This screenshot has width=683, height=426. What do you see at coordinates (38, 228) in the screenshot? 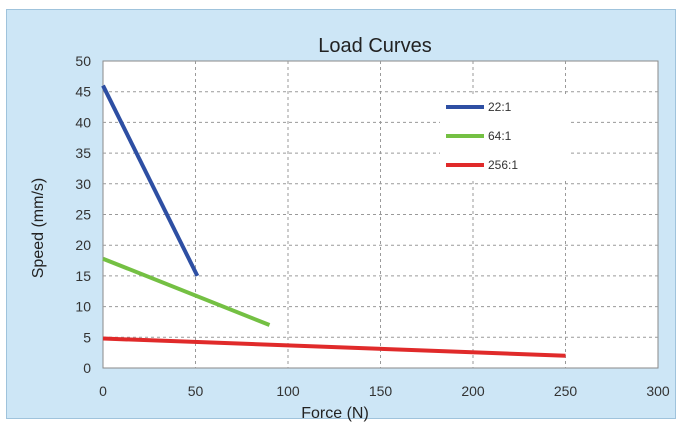
I see `y-axis-label: Speed (mm/s)` at bounding box center [38, 228].